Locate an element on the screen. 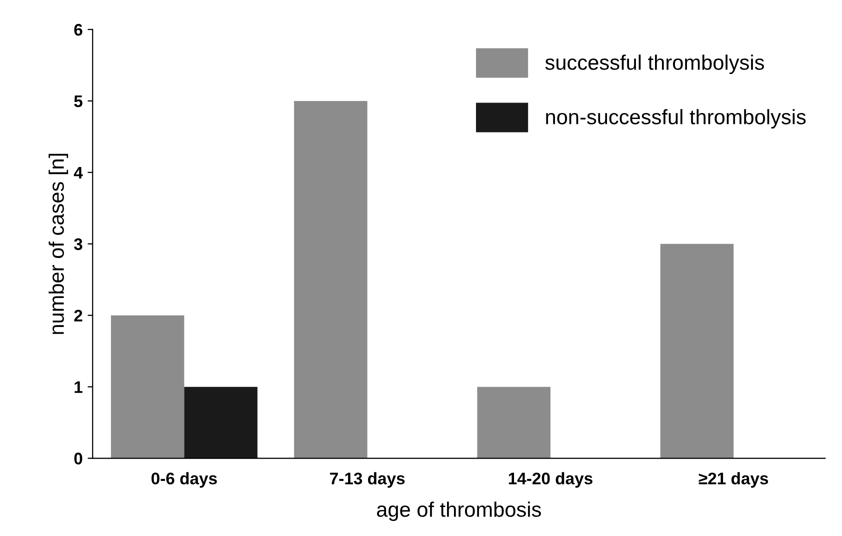  legend-label: non-successful thrombolysis is located at coordinates (676, 118).